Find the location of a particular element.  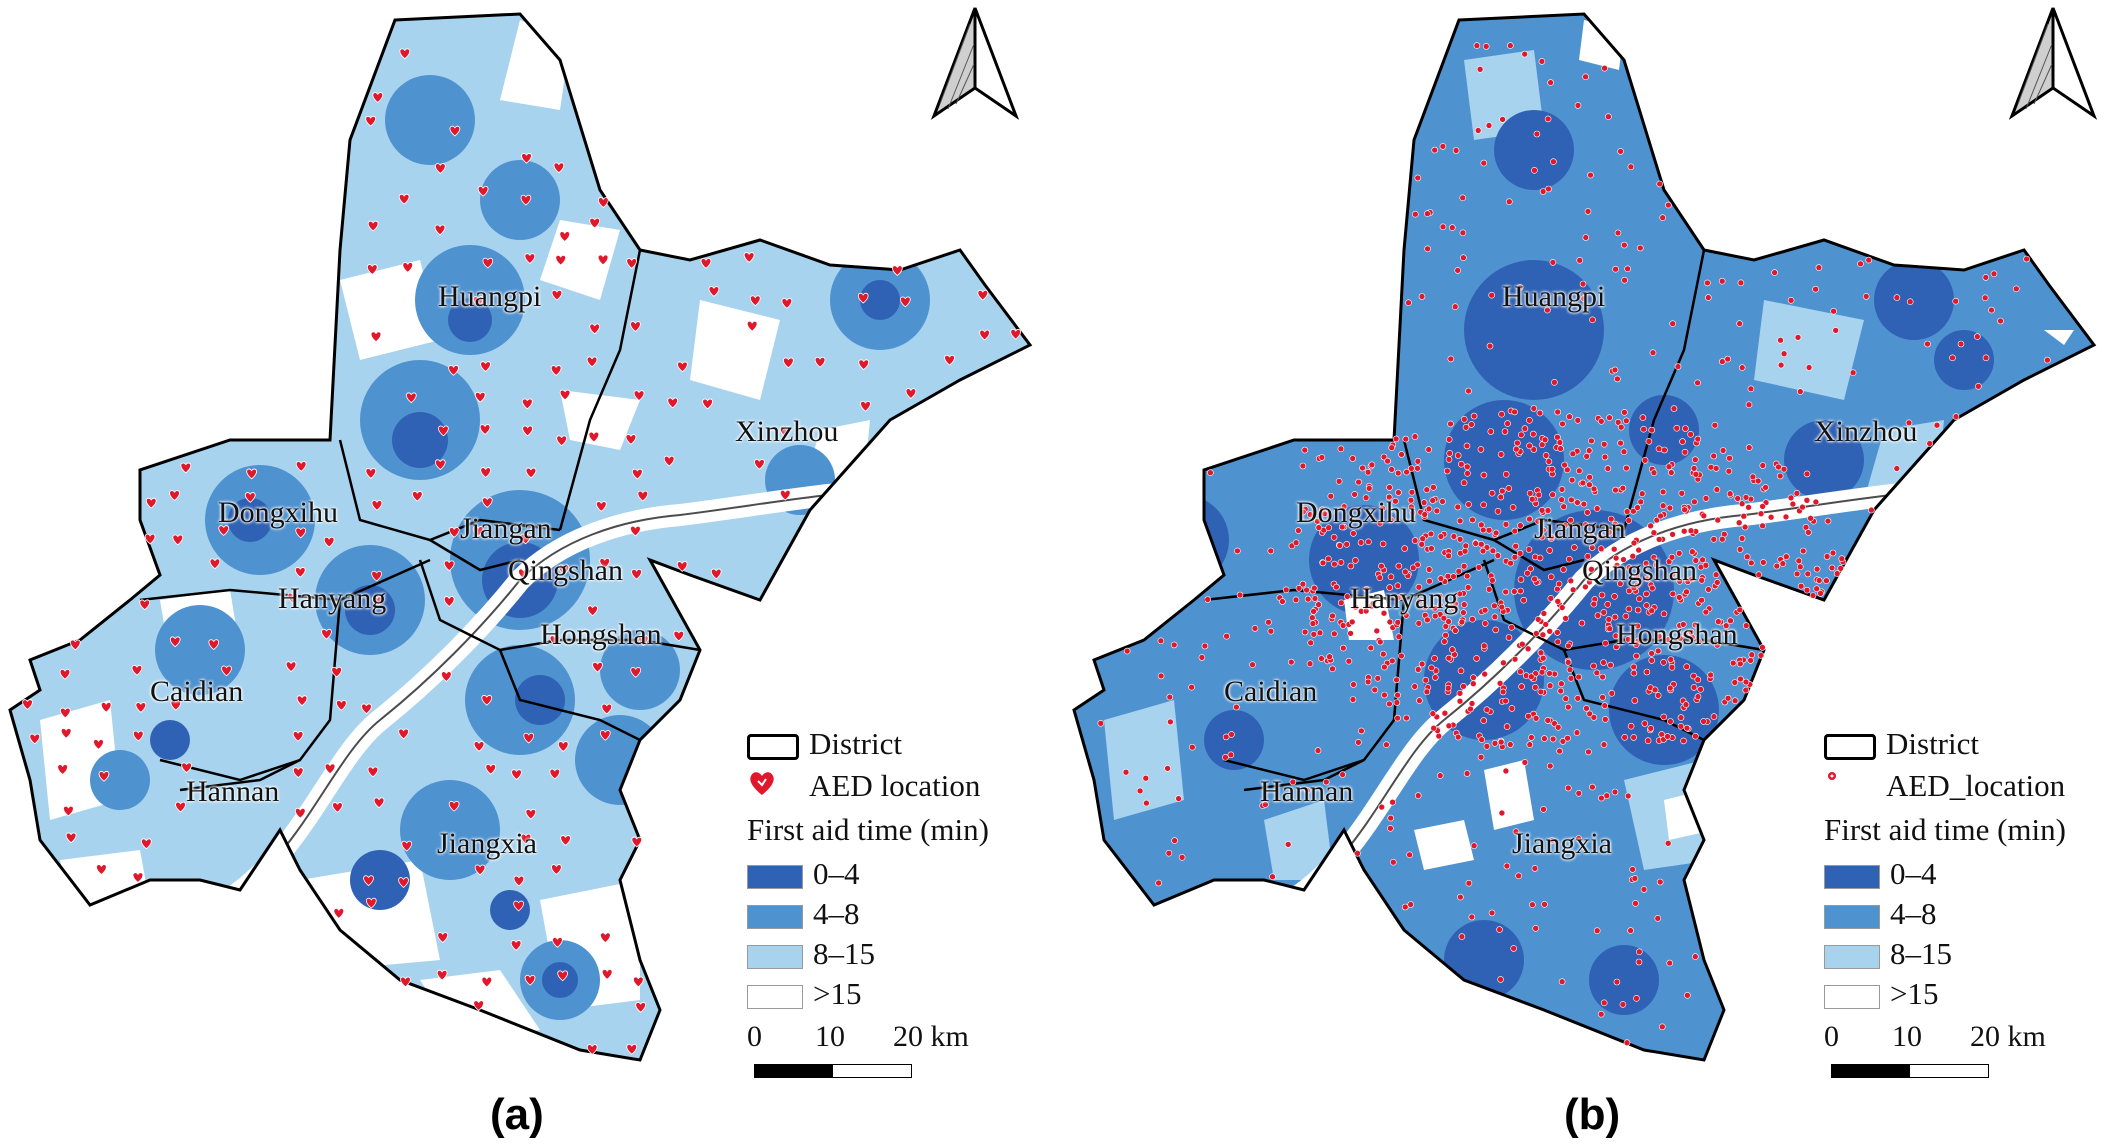

class-swatch-gt15 is located at coordinates (1852, 996).